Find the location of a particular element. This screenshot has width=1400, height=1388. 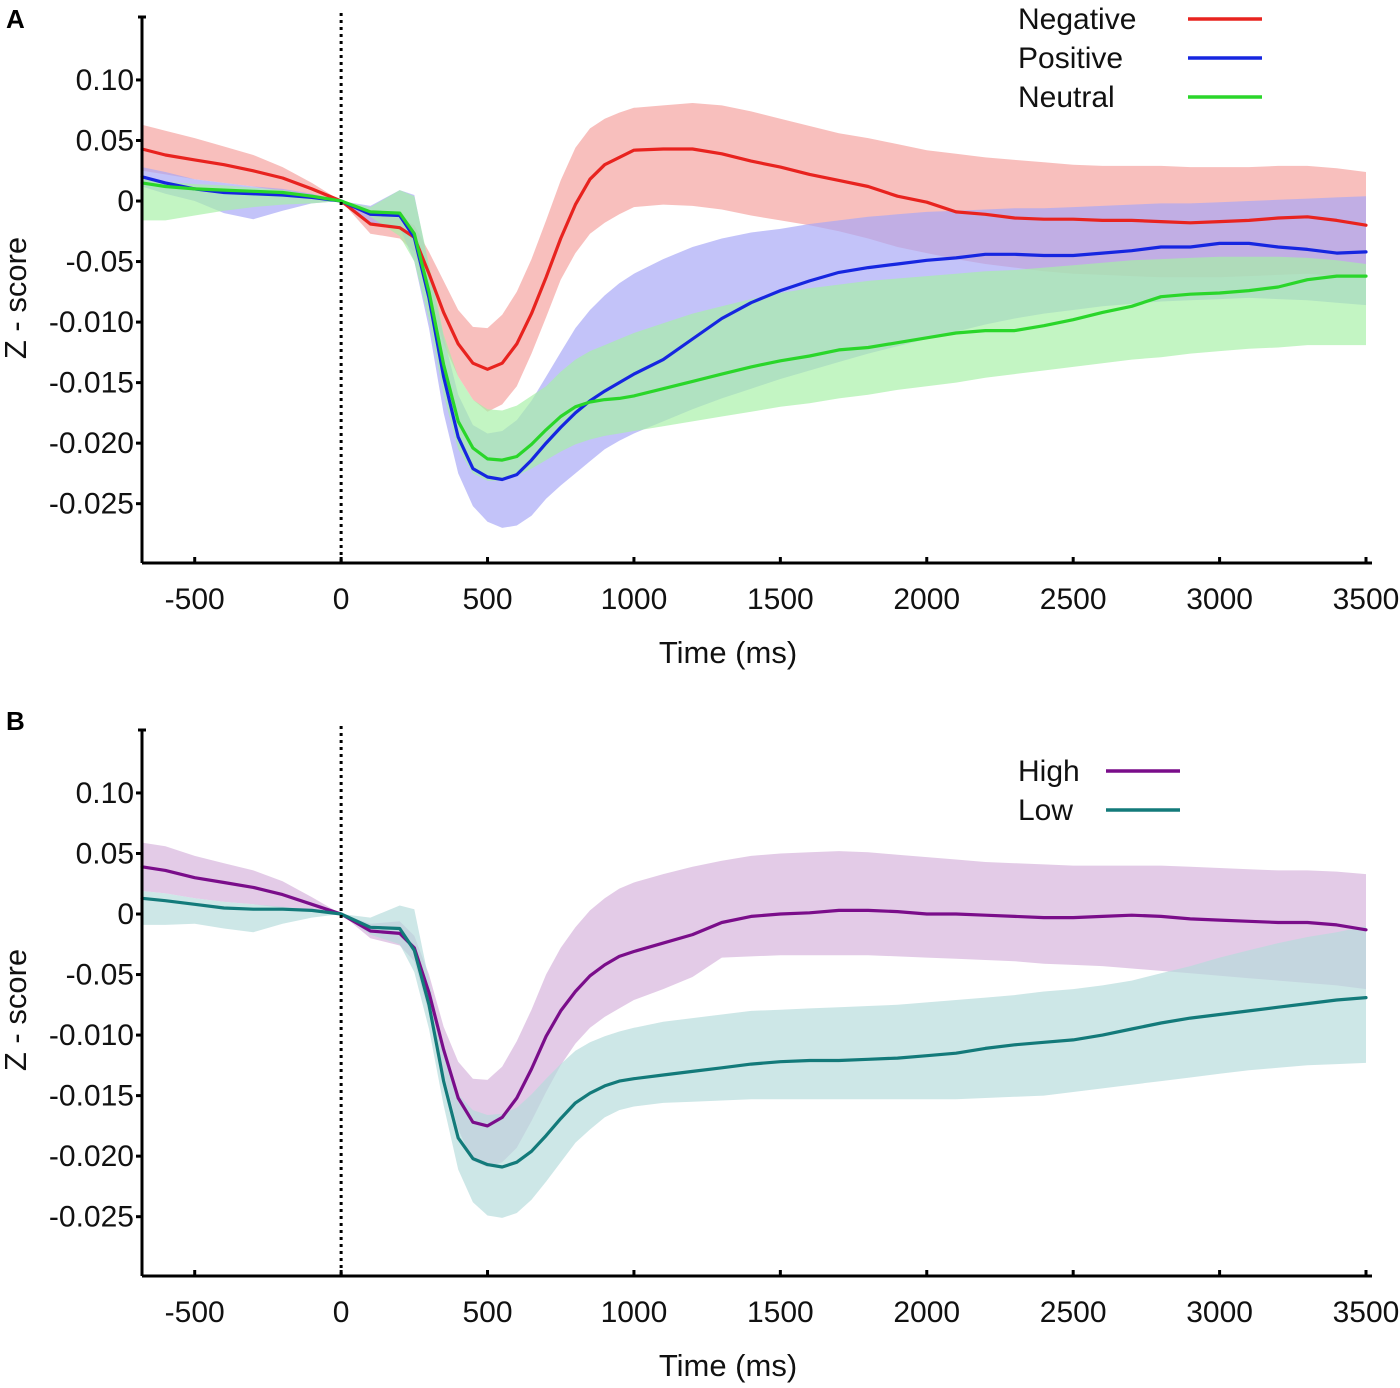

panel-a-x-tick-label: 2500 is located at coordinates (1073, 599).